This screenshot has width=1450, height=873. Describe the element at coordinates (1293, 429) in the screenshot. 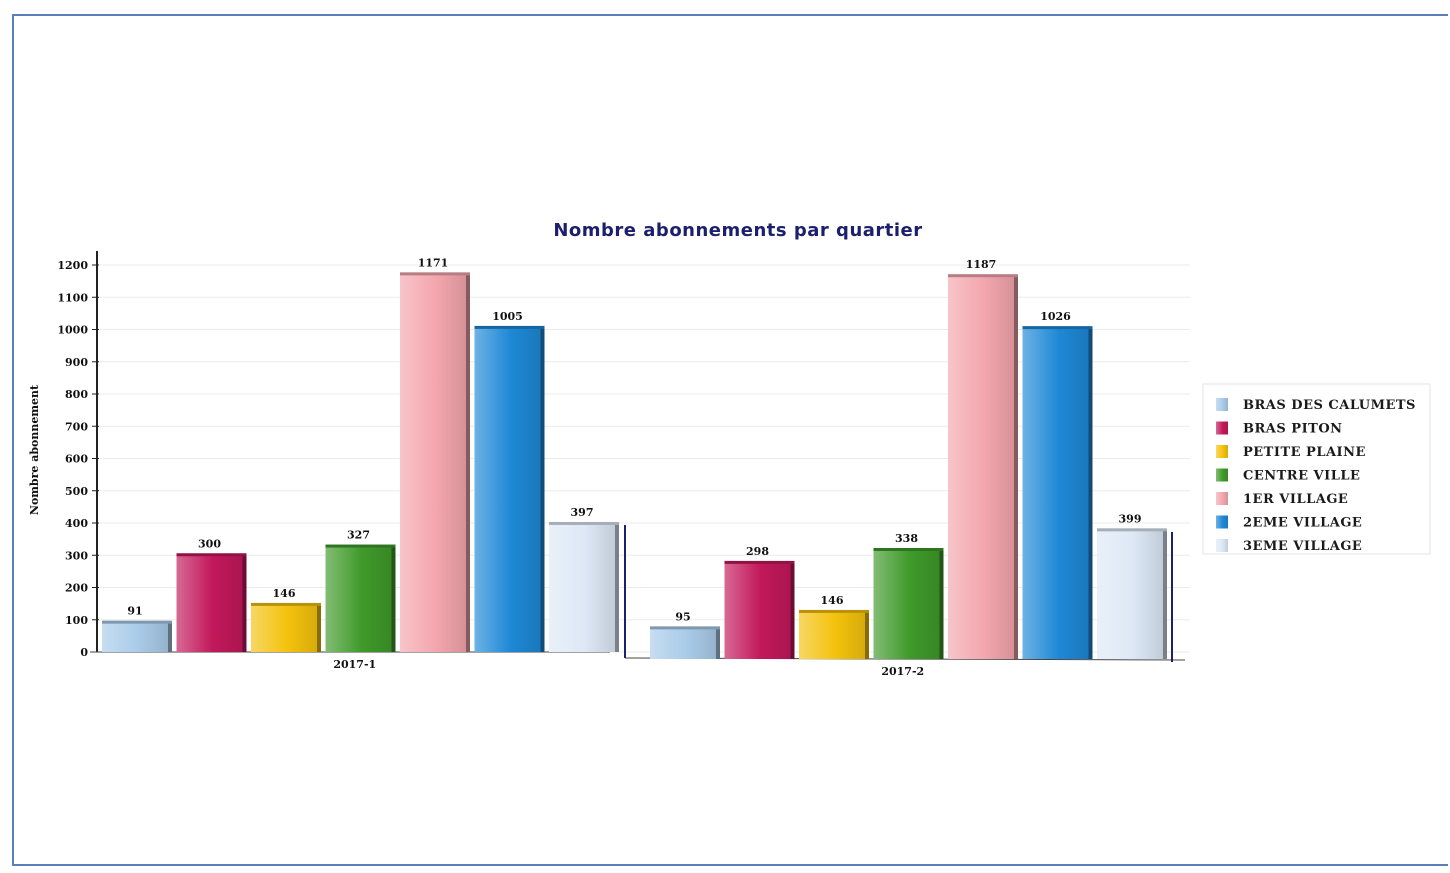

I see `legend-label: BRAS PITON` at that location.